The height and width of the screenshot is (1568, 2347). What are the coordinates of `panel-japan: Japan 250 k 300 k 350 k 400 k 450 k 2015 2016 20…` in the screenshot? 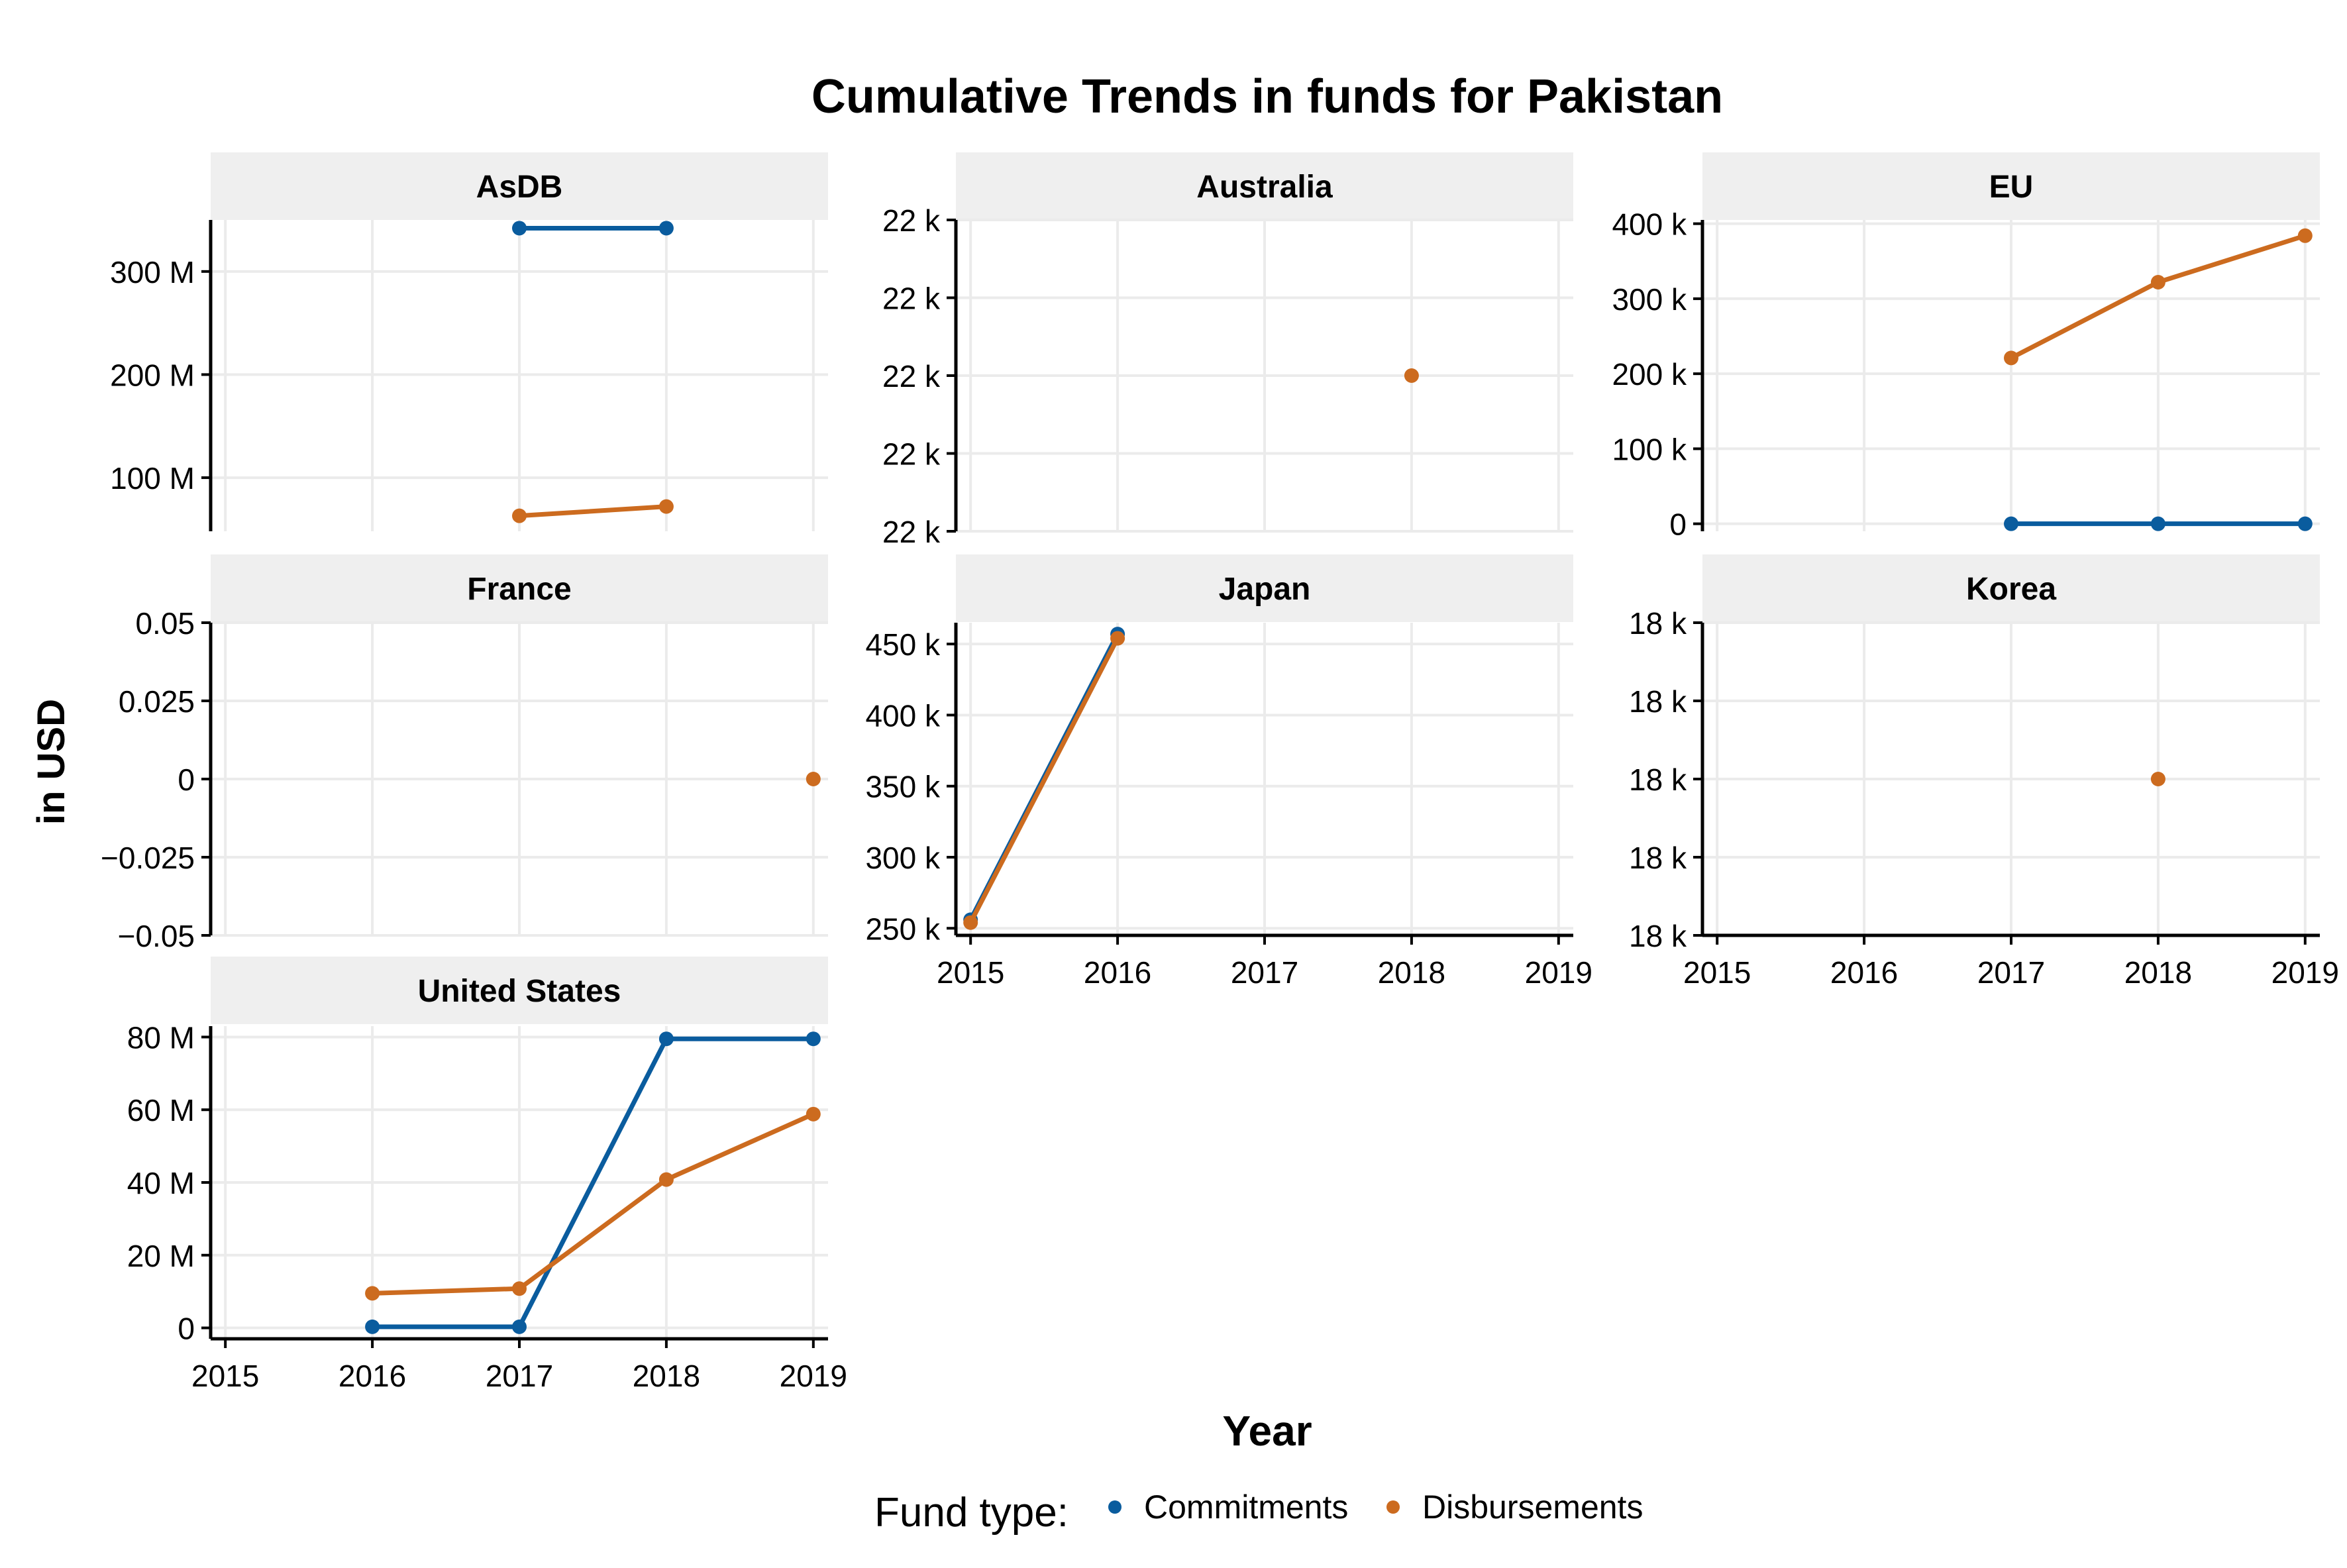 It's located at (1228, 772).